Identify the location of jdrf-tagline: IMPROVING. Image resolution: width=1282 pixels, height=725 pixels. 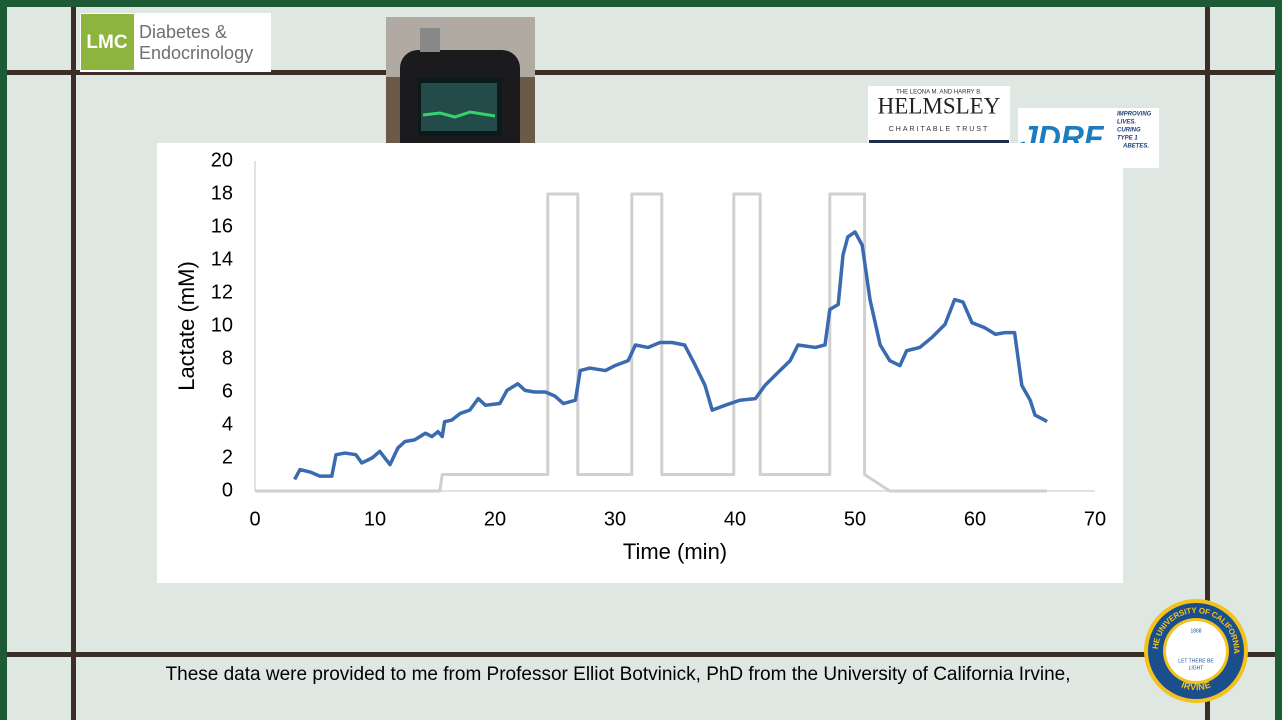
(1134, 115).